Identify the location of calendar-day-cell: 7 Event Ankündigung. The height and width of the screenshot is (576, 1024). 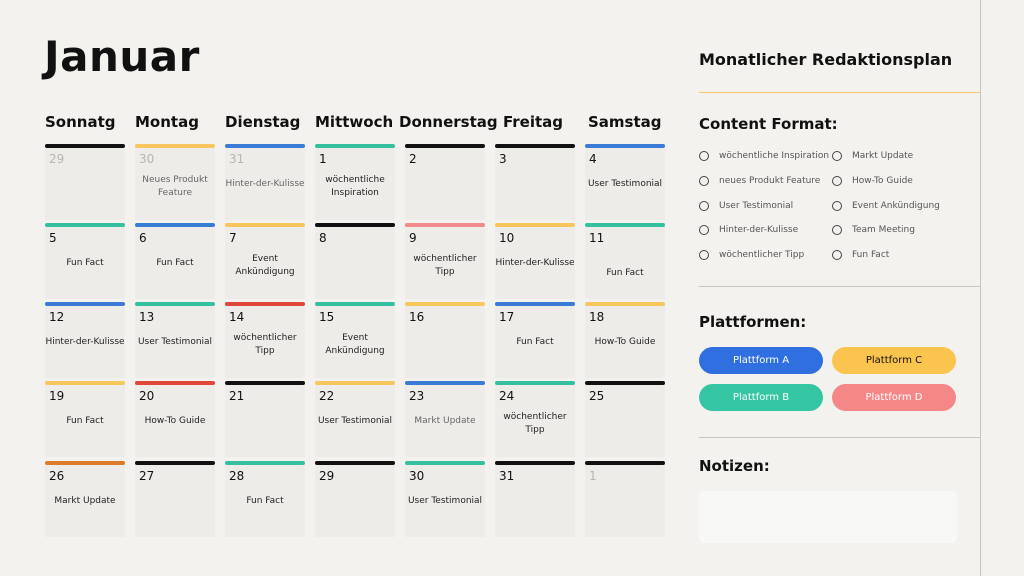
(265, 261).